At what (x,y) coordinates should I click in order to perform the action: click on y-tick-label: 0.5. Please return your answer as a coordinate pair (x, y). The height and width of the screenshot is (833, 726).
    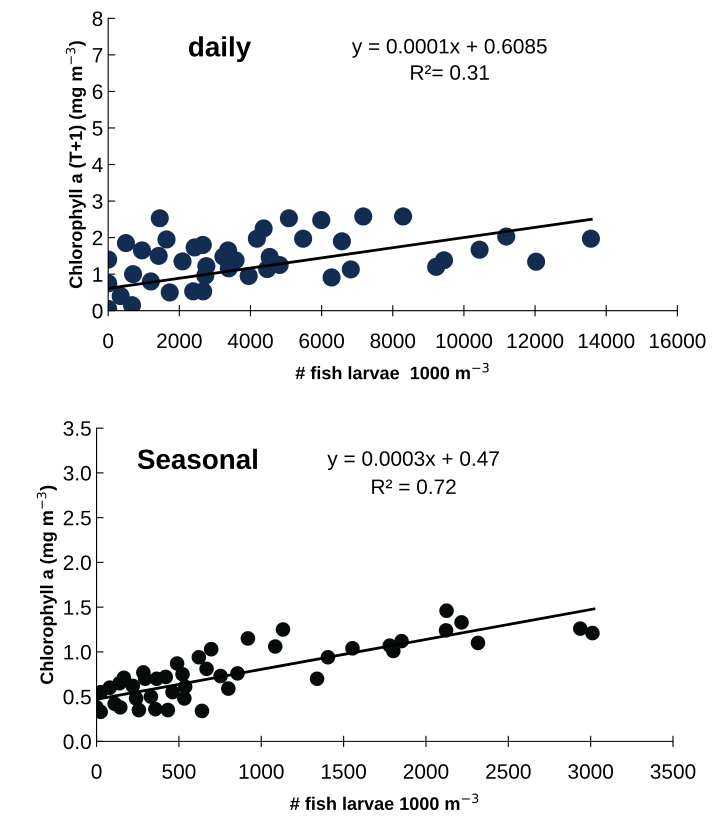
    Looking at the image, I should click on (77, 697).